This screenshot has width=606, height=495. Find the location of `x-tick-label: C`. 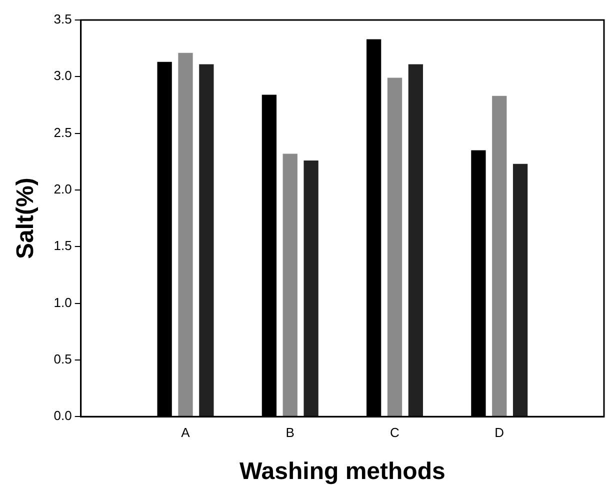

x-tick-label: C is located at coordinates (395, 432).